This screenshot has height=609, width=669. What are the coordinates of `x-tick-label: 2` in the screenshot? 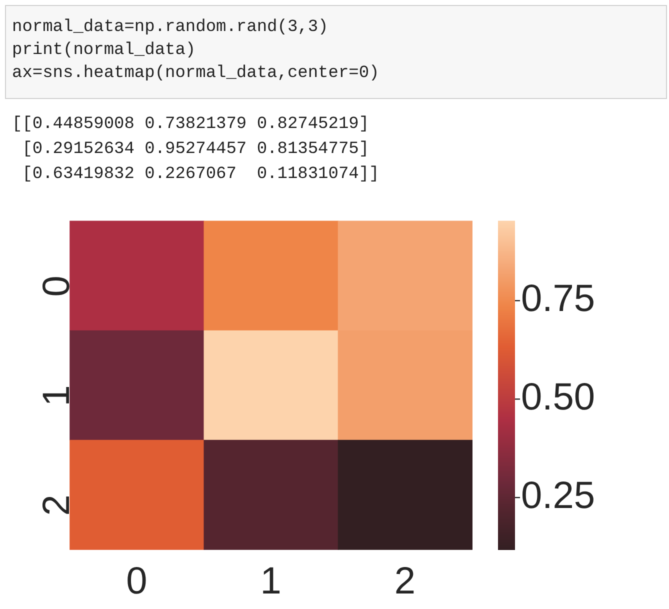 It's located at (405, 581).